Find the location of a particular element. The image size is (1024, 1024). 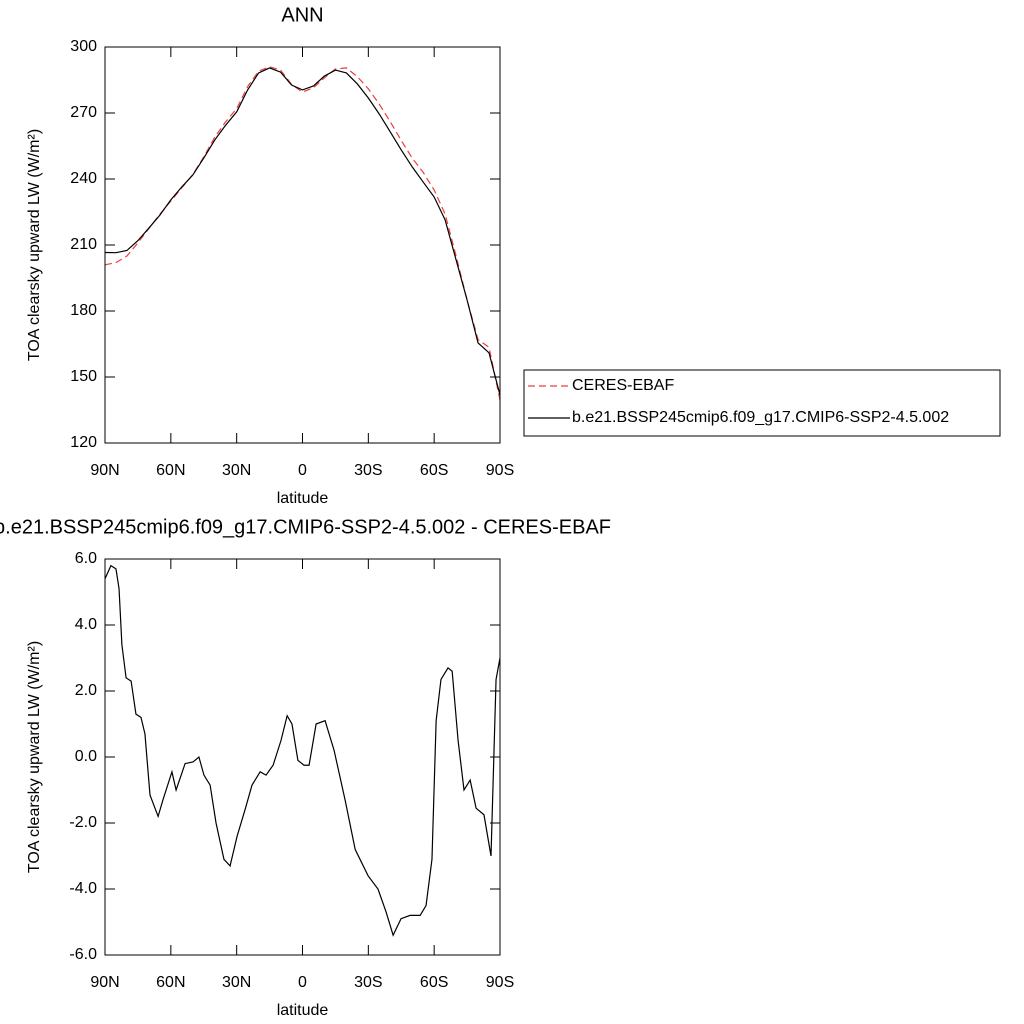

y-tick-label: 120 is located at coordinates (83, 442).